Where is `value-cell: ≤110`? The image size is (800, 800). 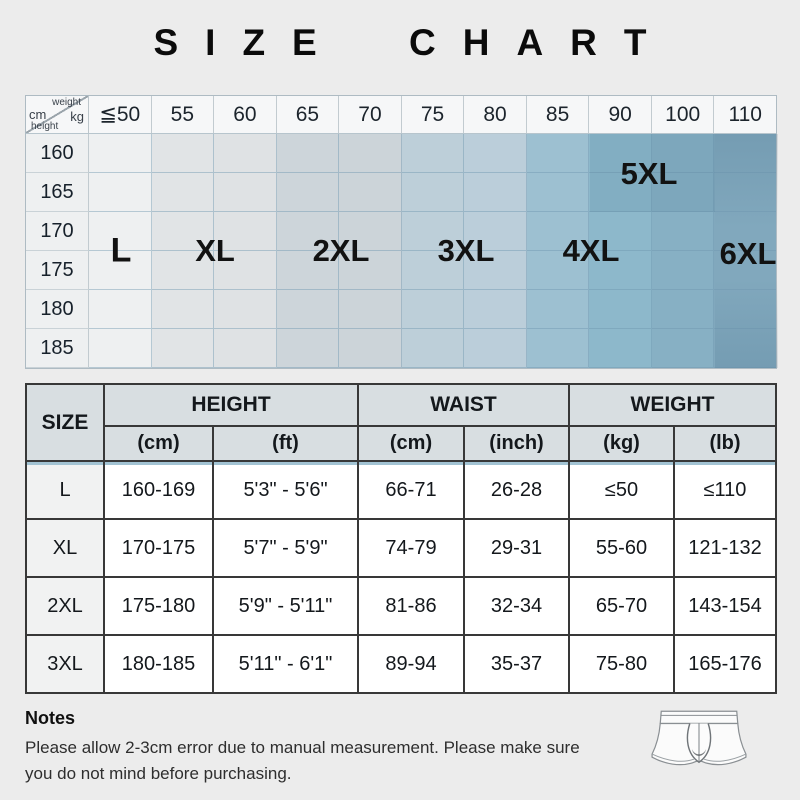 value-cell: ≤110 is located at coordinates (725, 490).